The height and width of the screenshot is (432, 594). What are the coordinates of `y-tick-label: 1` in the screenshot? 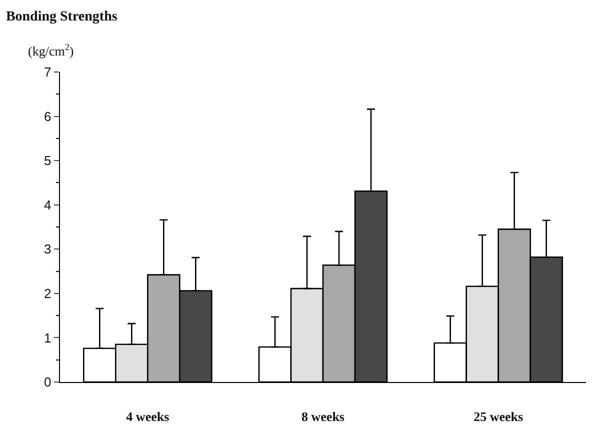 It's located at (48, 338).